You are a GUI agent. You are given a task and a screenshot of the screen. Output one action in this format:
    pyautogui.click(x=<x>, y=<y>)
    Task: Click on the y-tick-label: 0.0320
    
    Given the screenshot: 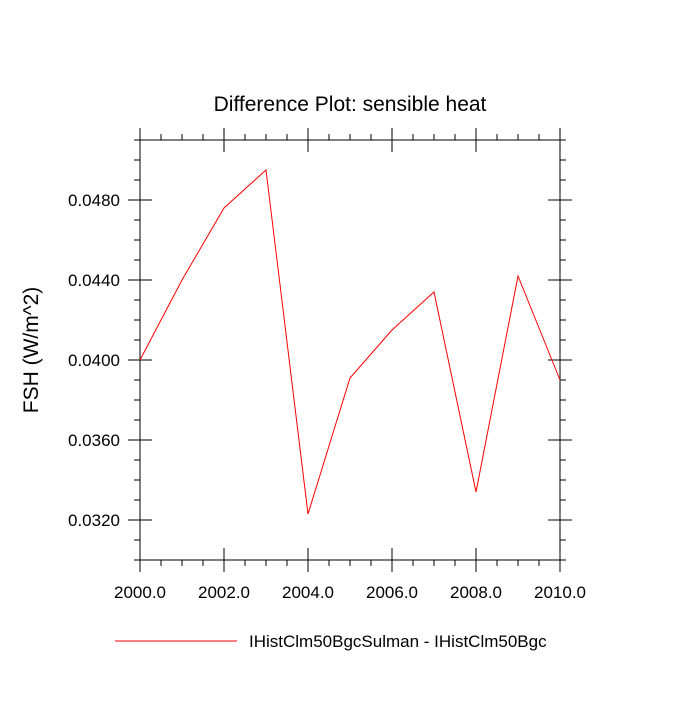 What is the action you would take?
    pyautogui.click(x=94, y=520)
    